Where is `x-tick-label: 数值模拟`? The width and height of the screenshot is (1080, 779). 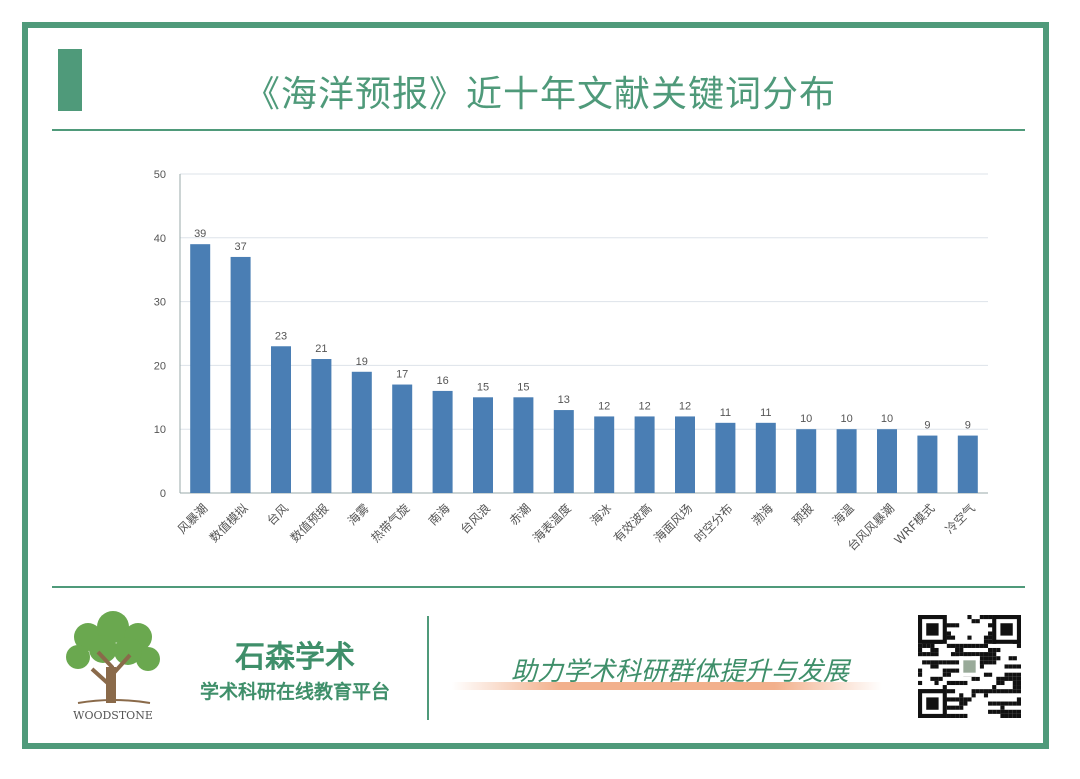 x-tick-label: 数值模拟 is located at coordinates (228, 523).